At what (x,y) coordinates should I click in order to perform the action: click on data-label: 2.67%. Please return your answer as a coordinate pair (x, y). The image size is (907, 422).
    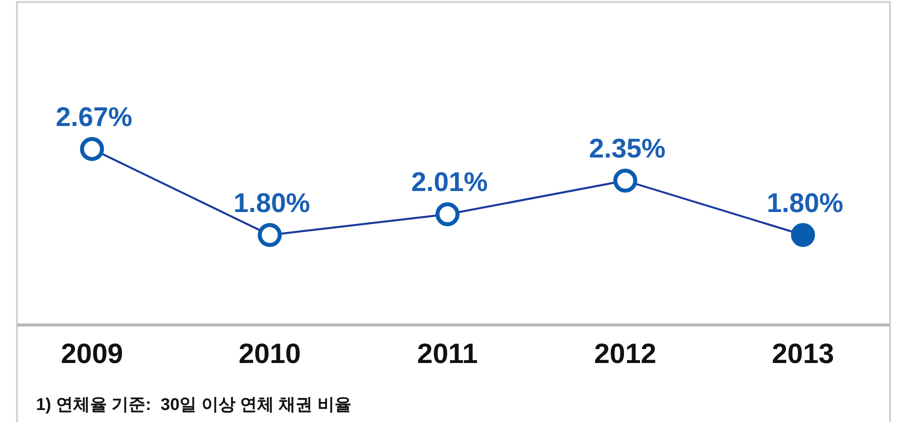
    Looking at the image, I should click on (94, 117).